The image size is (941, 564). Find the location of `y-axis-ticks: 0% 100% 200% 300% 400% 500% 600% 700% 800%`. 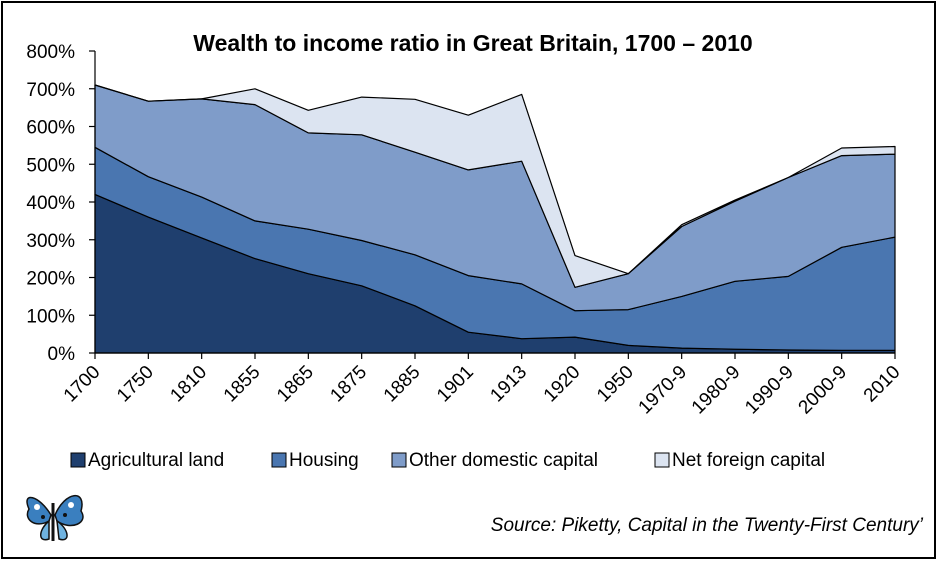

y-axis-ticks: 0% 100% 200% 300% 400% 500% 600% 700% 800% is located at coordinates (60, 203).